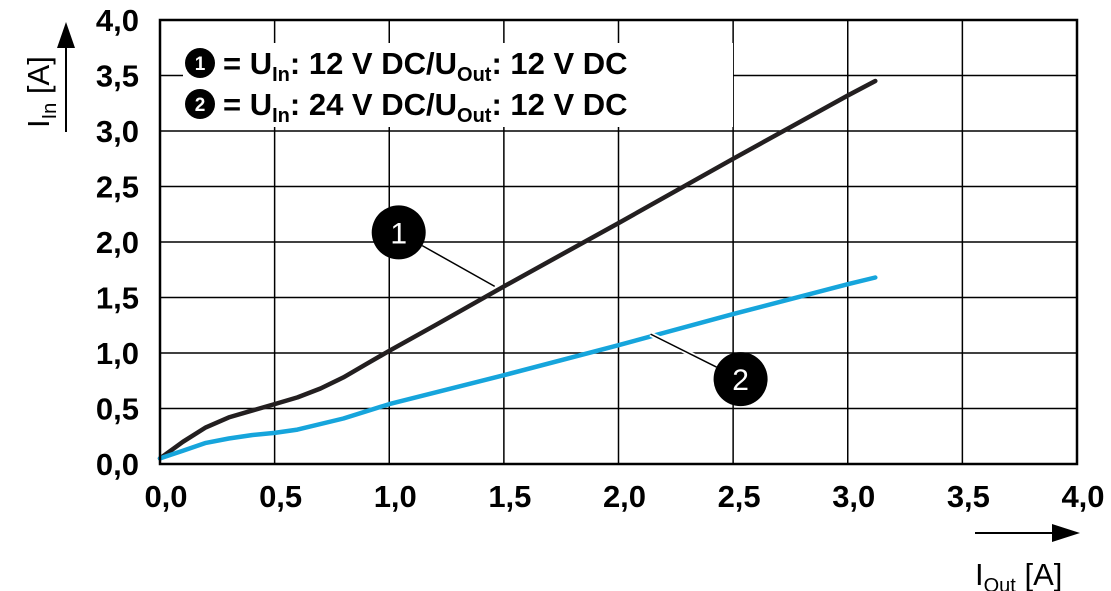 This screenshot has height=591, width=1111. I want to click on x-tick-label: 0,5, so click(280, 496).